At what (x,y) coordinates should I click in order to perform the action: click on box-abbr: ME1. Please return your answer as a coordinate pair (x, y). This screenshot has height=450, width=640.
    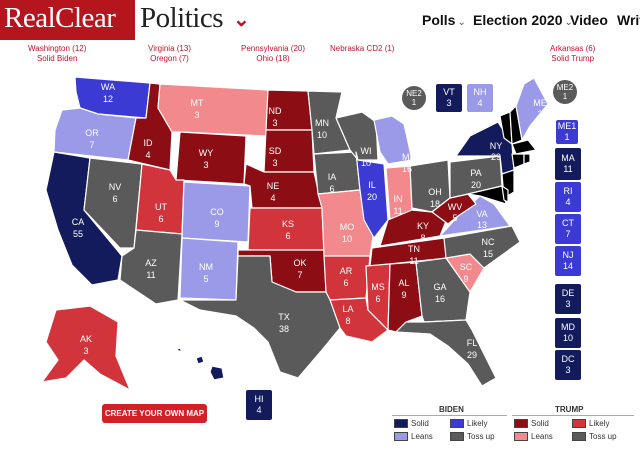
    Looking at the image, I should click on (567, 126).